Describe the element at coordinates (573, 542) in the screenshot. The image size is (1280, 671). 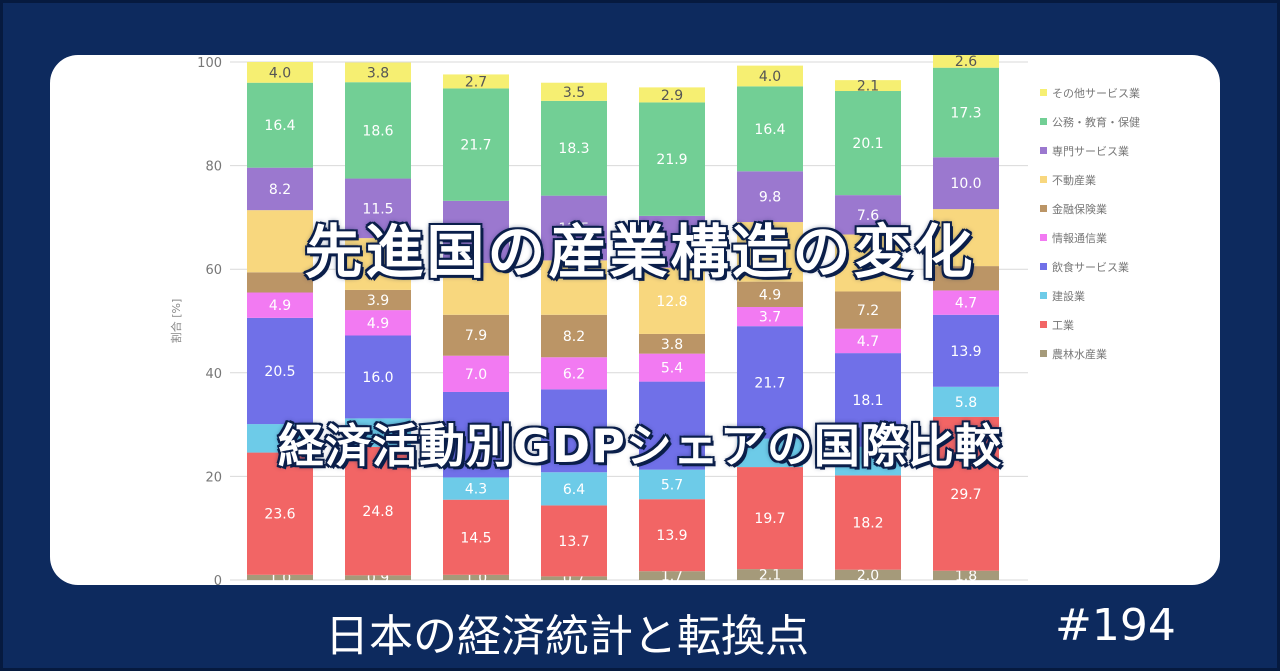
I see `data-label: 13.7` at that location.